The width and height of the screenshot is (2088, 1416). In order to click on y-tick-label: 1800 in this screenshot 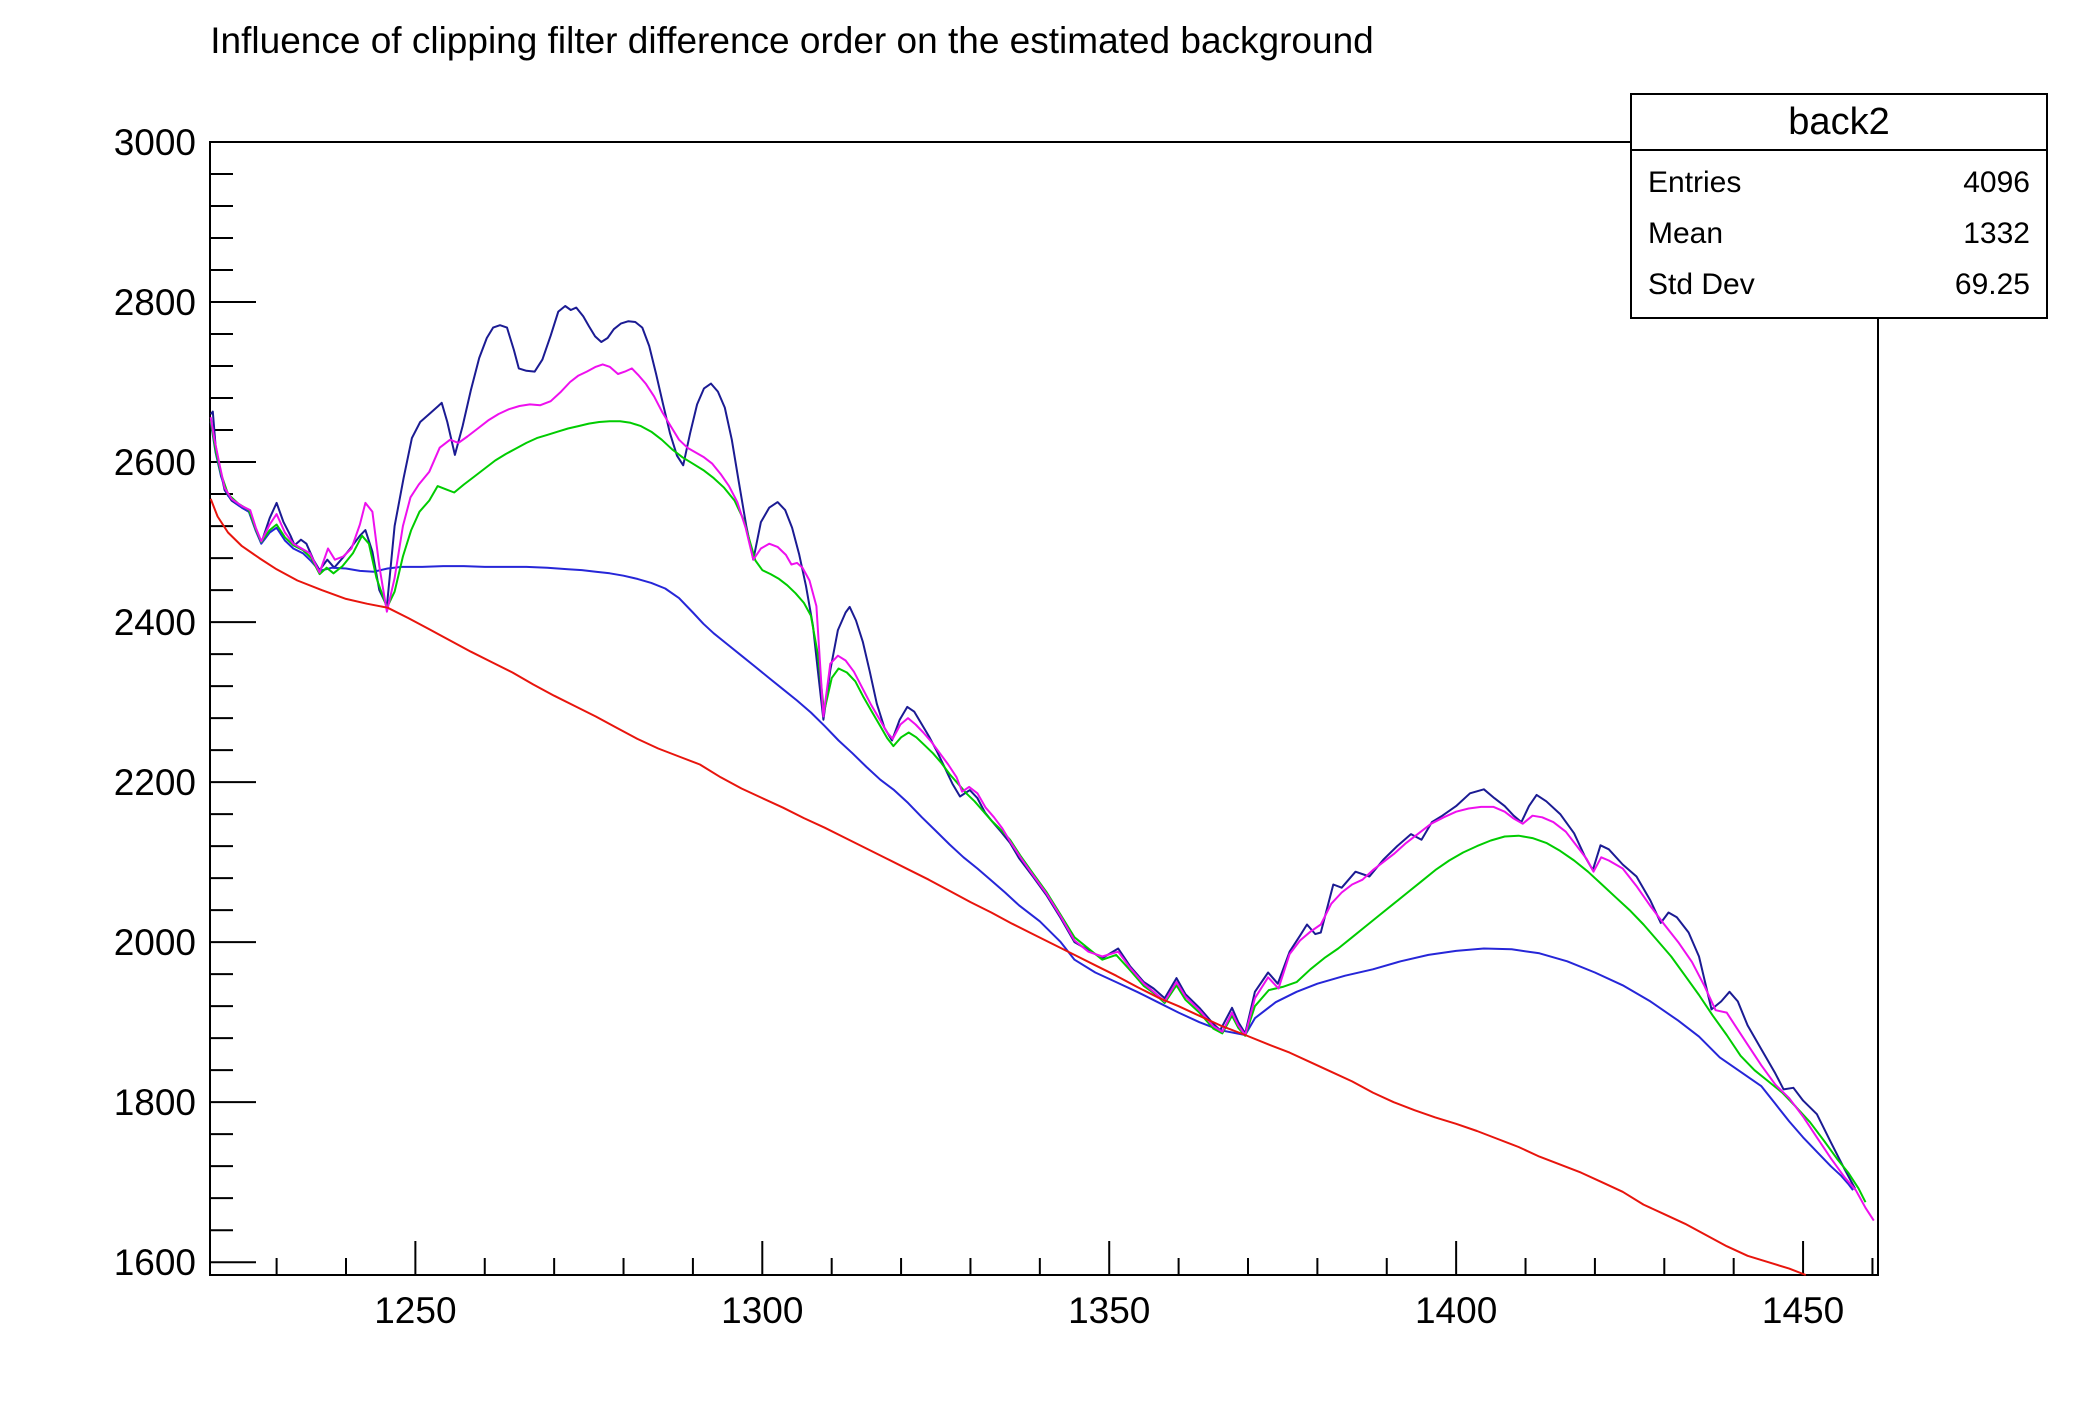, I will do `click(155, 1102)`.